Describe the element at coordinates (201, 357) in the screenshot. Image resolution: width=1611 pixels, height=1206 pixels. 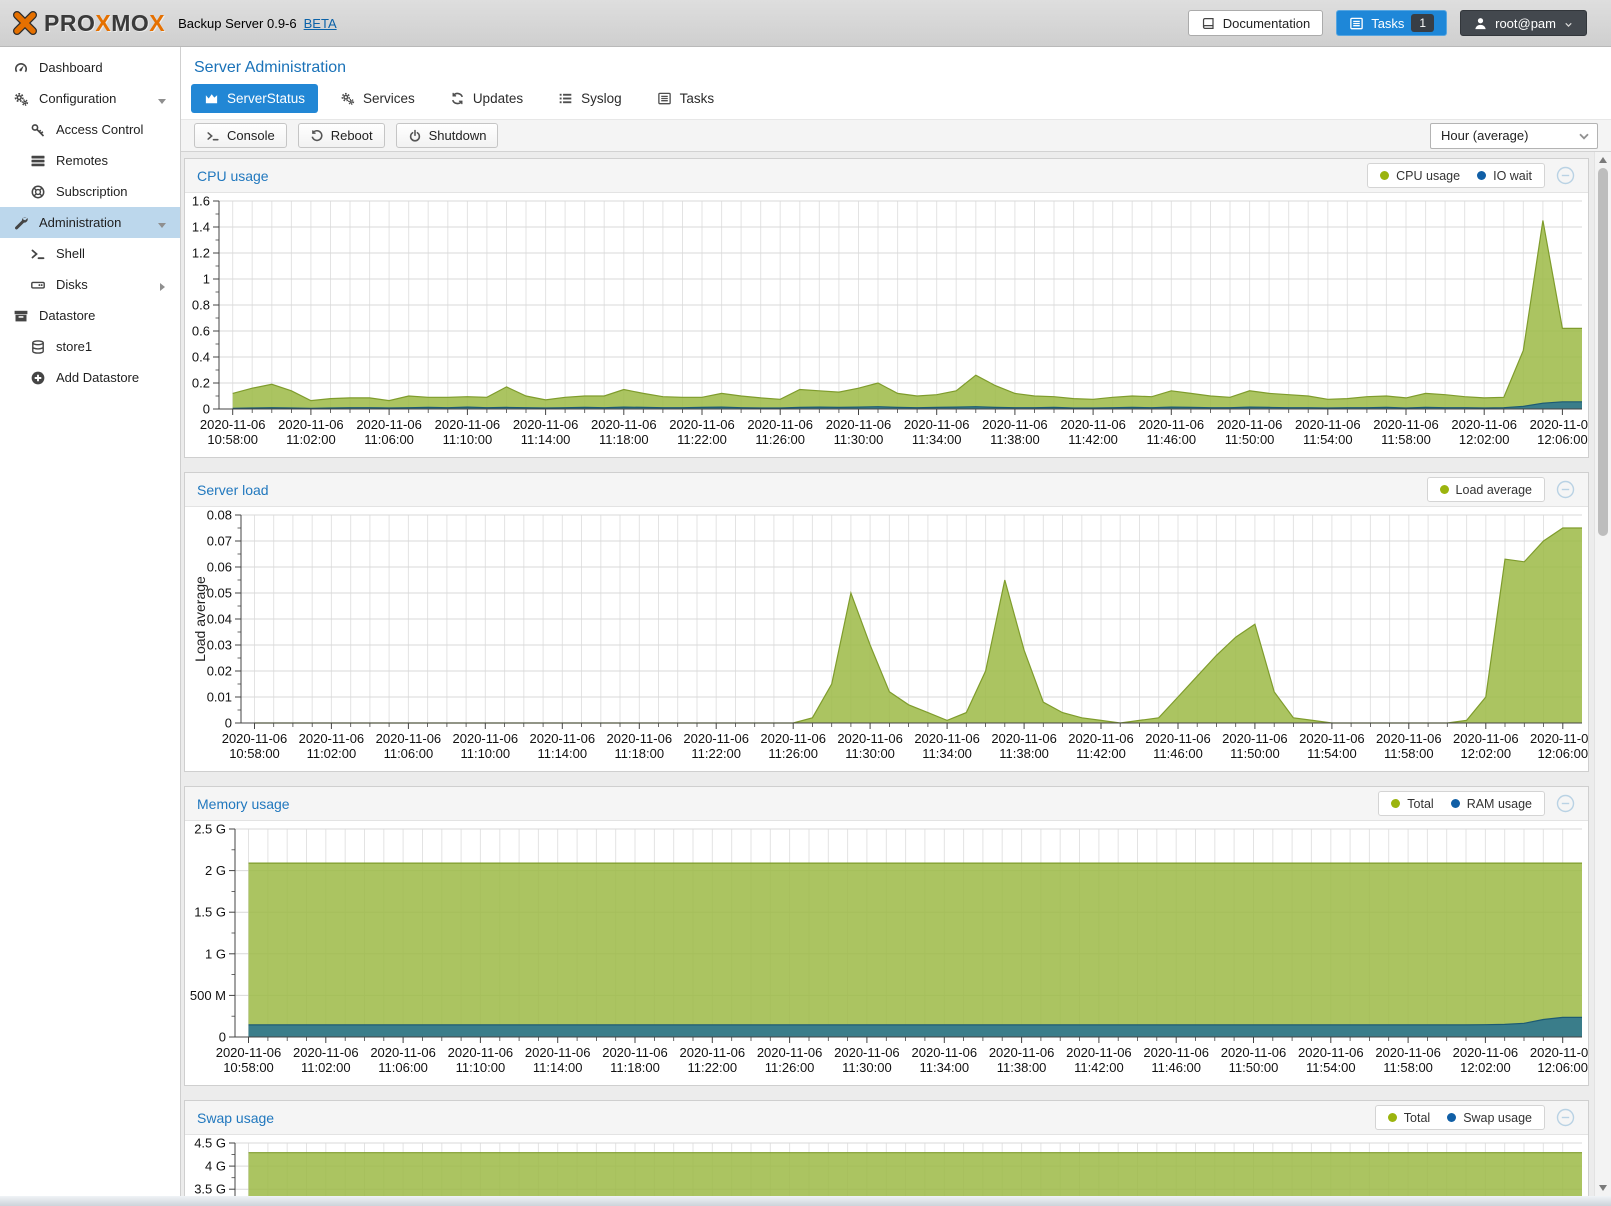
I see `svg-text: 0.4` at that location.